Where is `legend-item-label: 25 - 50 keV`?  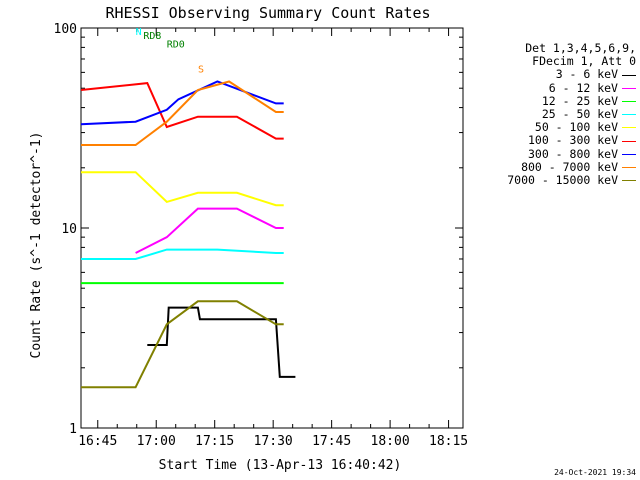
legend-item-label: 25 - 50 keV is located at coordinates (579, 114).